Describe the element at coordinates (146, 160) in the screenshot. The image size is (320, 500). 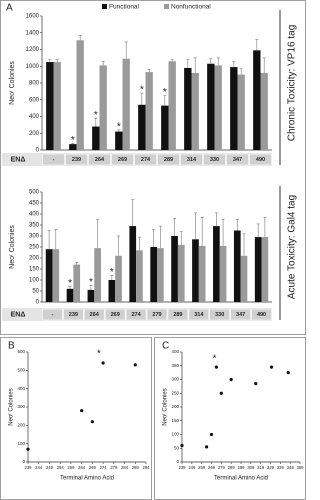
I see `x-tick-label: 274` at that location.